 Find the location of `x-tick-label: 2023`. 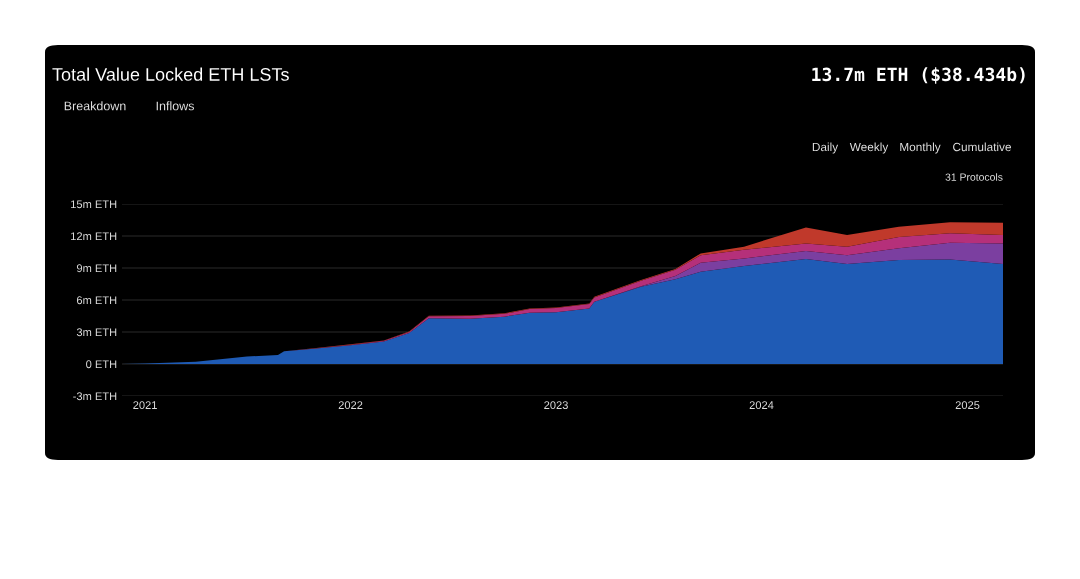

x-tick-label: 2023 is located at coordinates (556, 405).